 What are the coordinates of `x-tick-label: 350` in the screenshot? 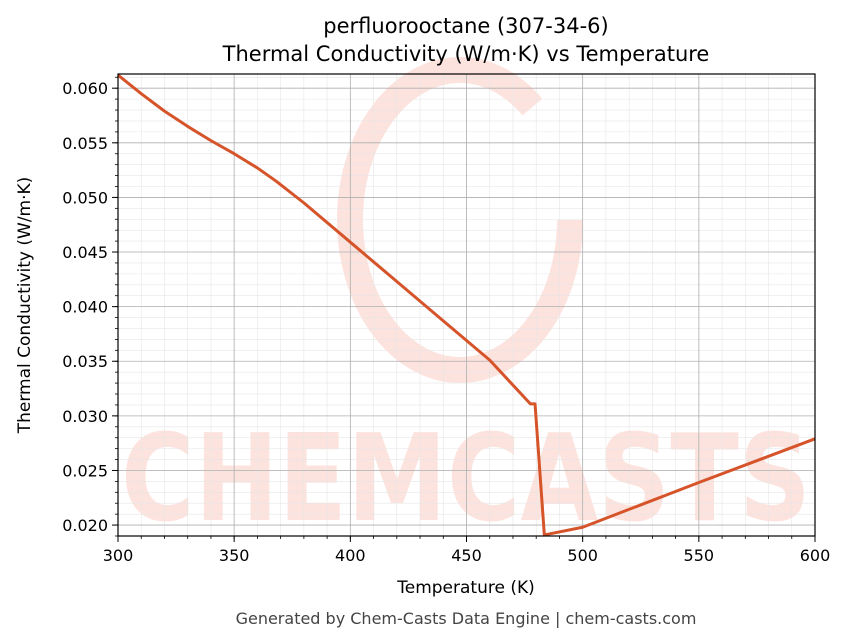 It's located at (234, 555).